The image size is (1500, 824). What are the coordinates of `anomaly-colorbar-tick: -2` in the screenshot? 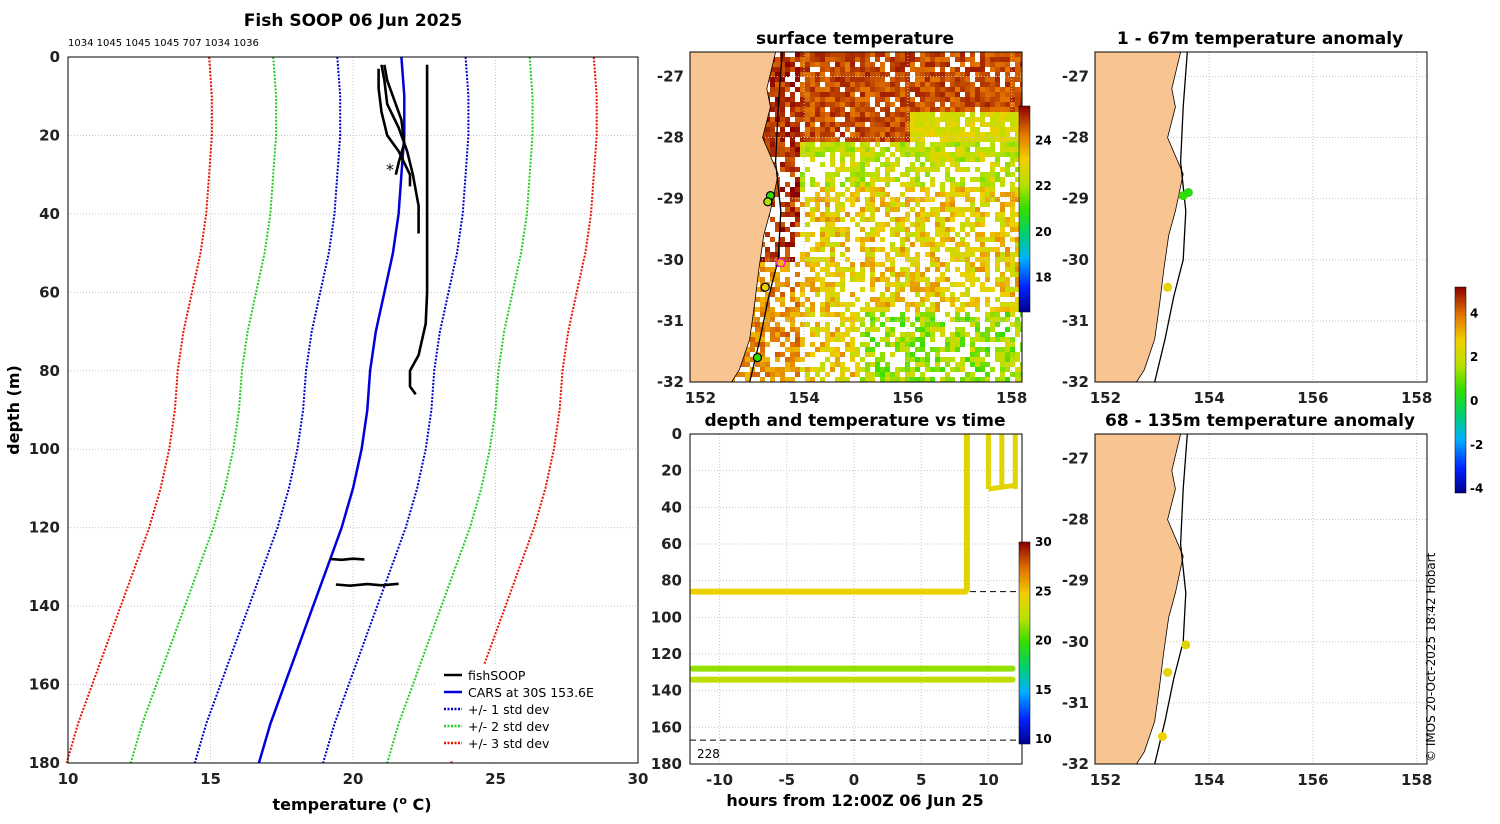 It's located at (1476, 445).